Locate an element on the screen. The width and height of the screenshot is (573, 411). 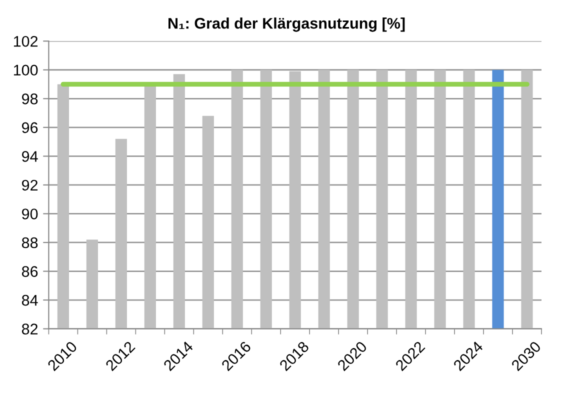
y-tick-label: 102 is located at coordinates (26, 41).